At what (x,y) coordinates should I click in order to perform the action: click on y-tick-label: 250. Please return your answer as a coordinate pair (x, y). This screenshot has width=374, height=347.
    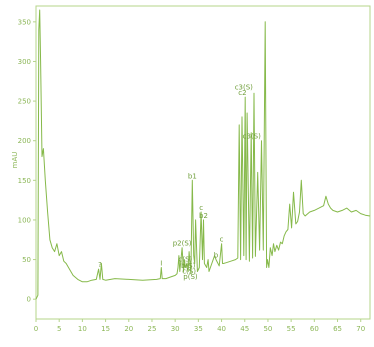
    Looking at the image, I should click on (24, 102).